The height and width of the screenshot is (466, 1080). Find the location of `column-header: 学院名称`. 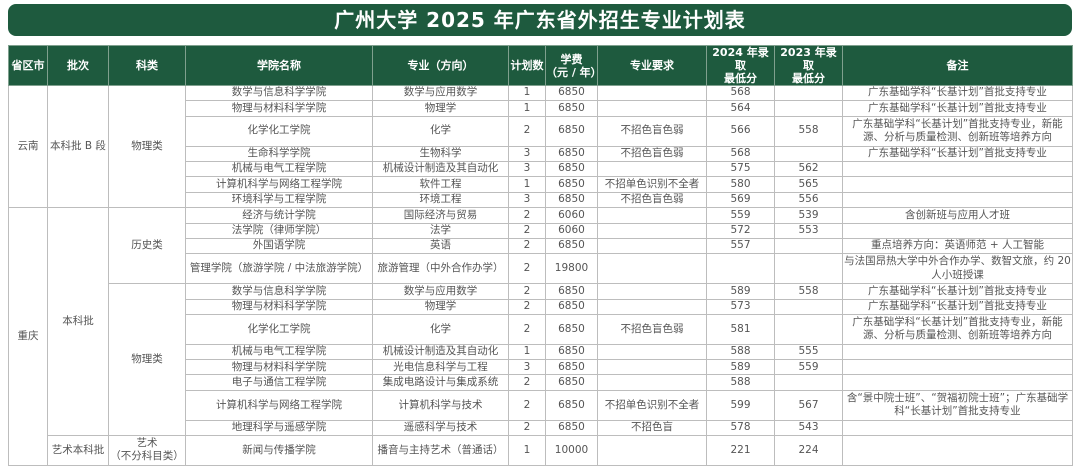

column-header: 学院名称 is located at coordinates (279, 65).